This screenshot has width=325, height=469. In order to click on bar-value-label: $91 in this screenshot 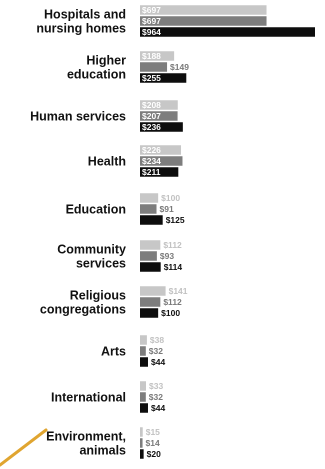, I will do `click(167, 209)`.